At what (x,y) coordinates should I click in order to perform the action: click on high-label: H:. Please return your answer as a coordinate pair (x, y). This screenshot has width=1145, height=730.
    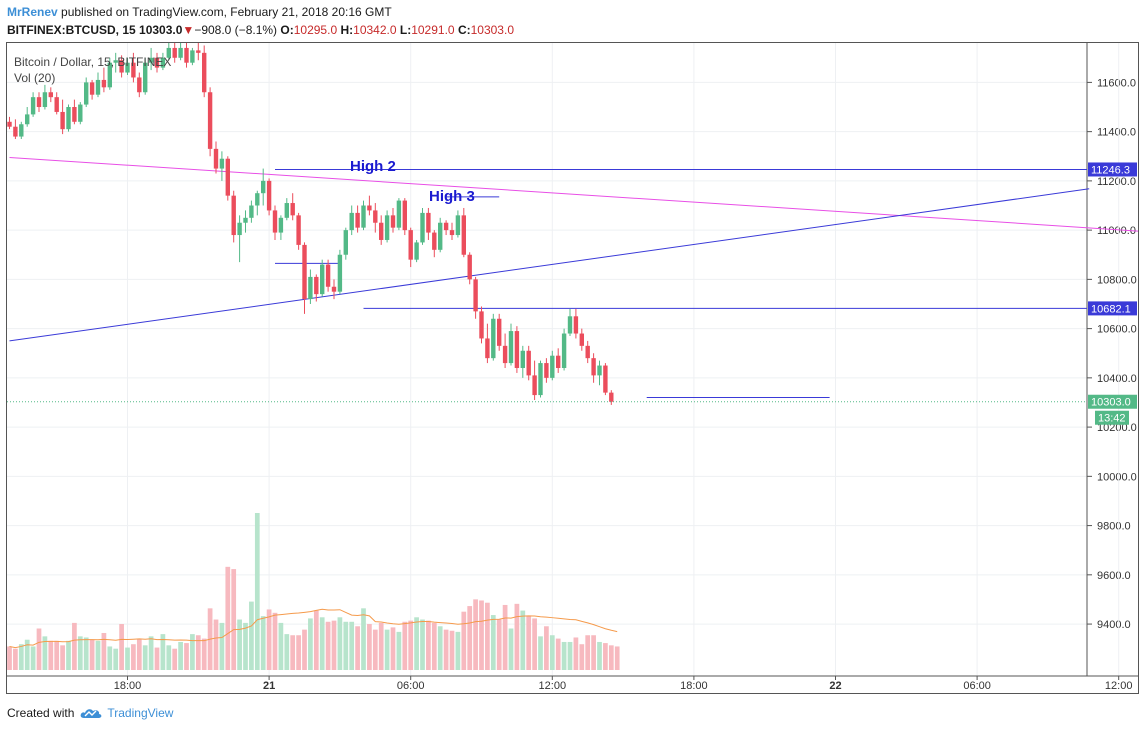
    Looking at the image, I should click on (347, 30).